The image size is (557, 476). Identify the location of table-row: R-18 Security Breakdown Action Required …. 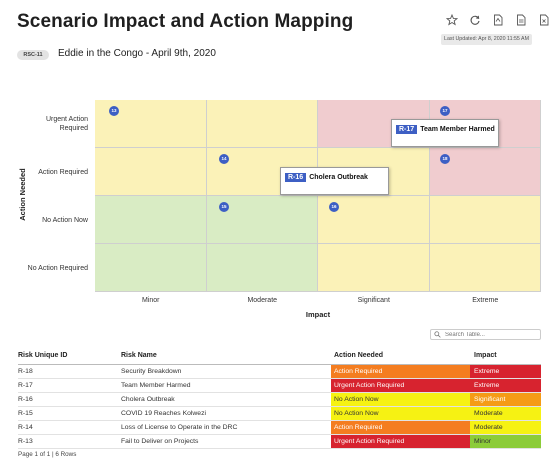
(279, 372).